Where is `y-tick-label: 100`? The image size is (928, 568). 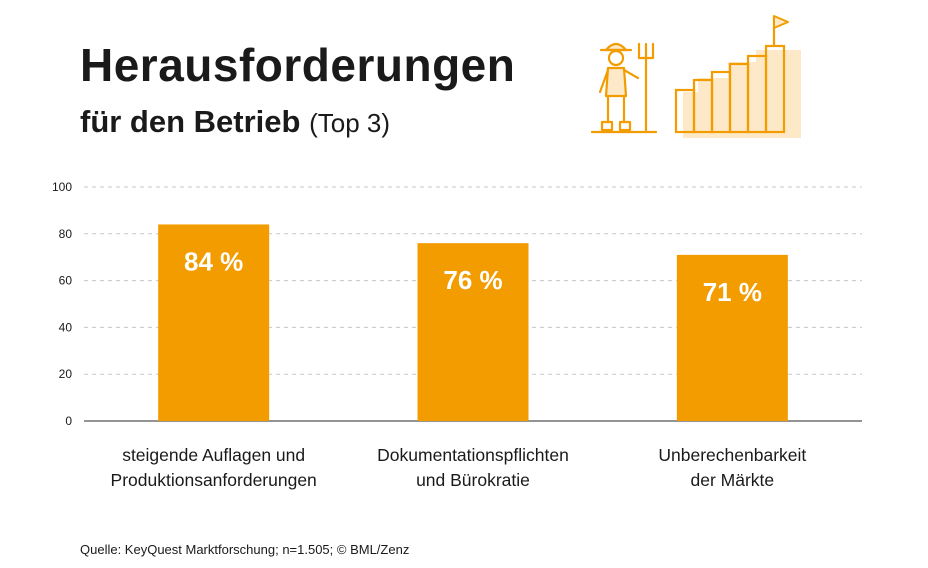 y-tick-label: 100 is located at coordinates (62, 187).